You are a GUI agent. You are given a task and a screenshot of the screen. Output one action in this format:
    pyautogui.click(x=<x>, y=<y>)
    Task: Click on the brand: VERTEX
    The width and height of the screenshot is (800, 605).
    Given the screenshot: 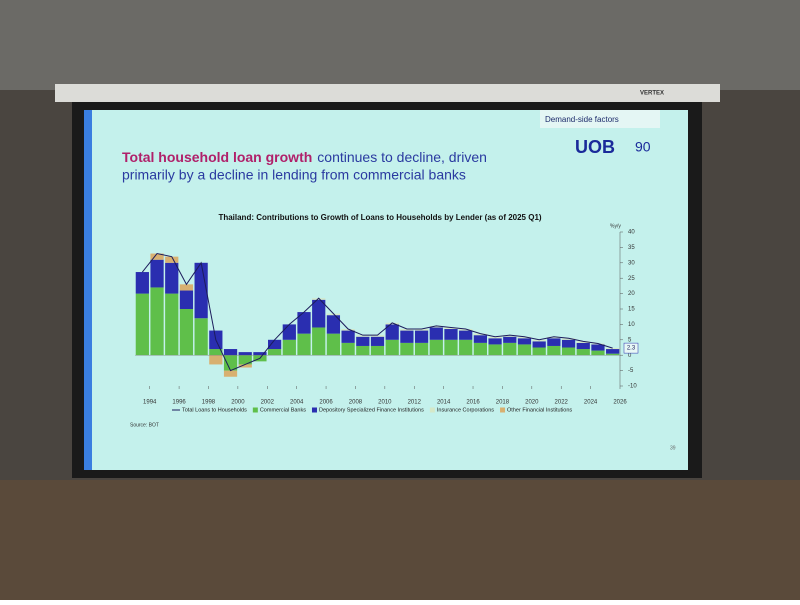 What is the action you would take?
    pyautogui.click(x=652, y=94)
    